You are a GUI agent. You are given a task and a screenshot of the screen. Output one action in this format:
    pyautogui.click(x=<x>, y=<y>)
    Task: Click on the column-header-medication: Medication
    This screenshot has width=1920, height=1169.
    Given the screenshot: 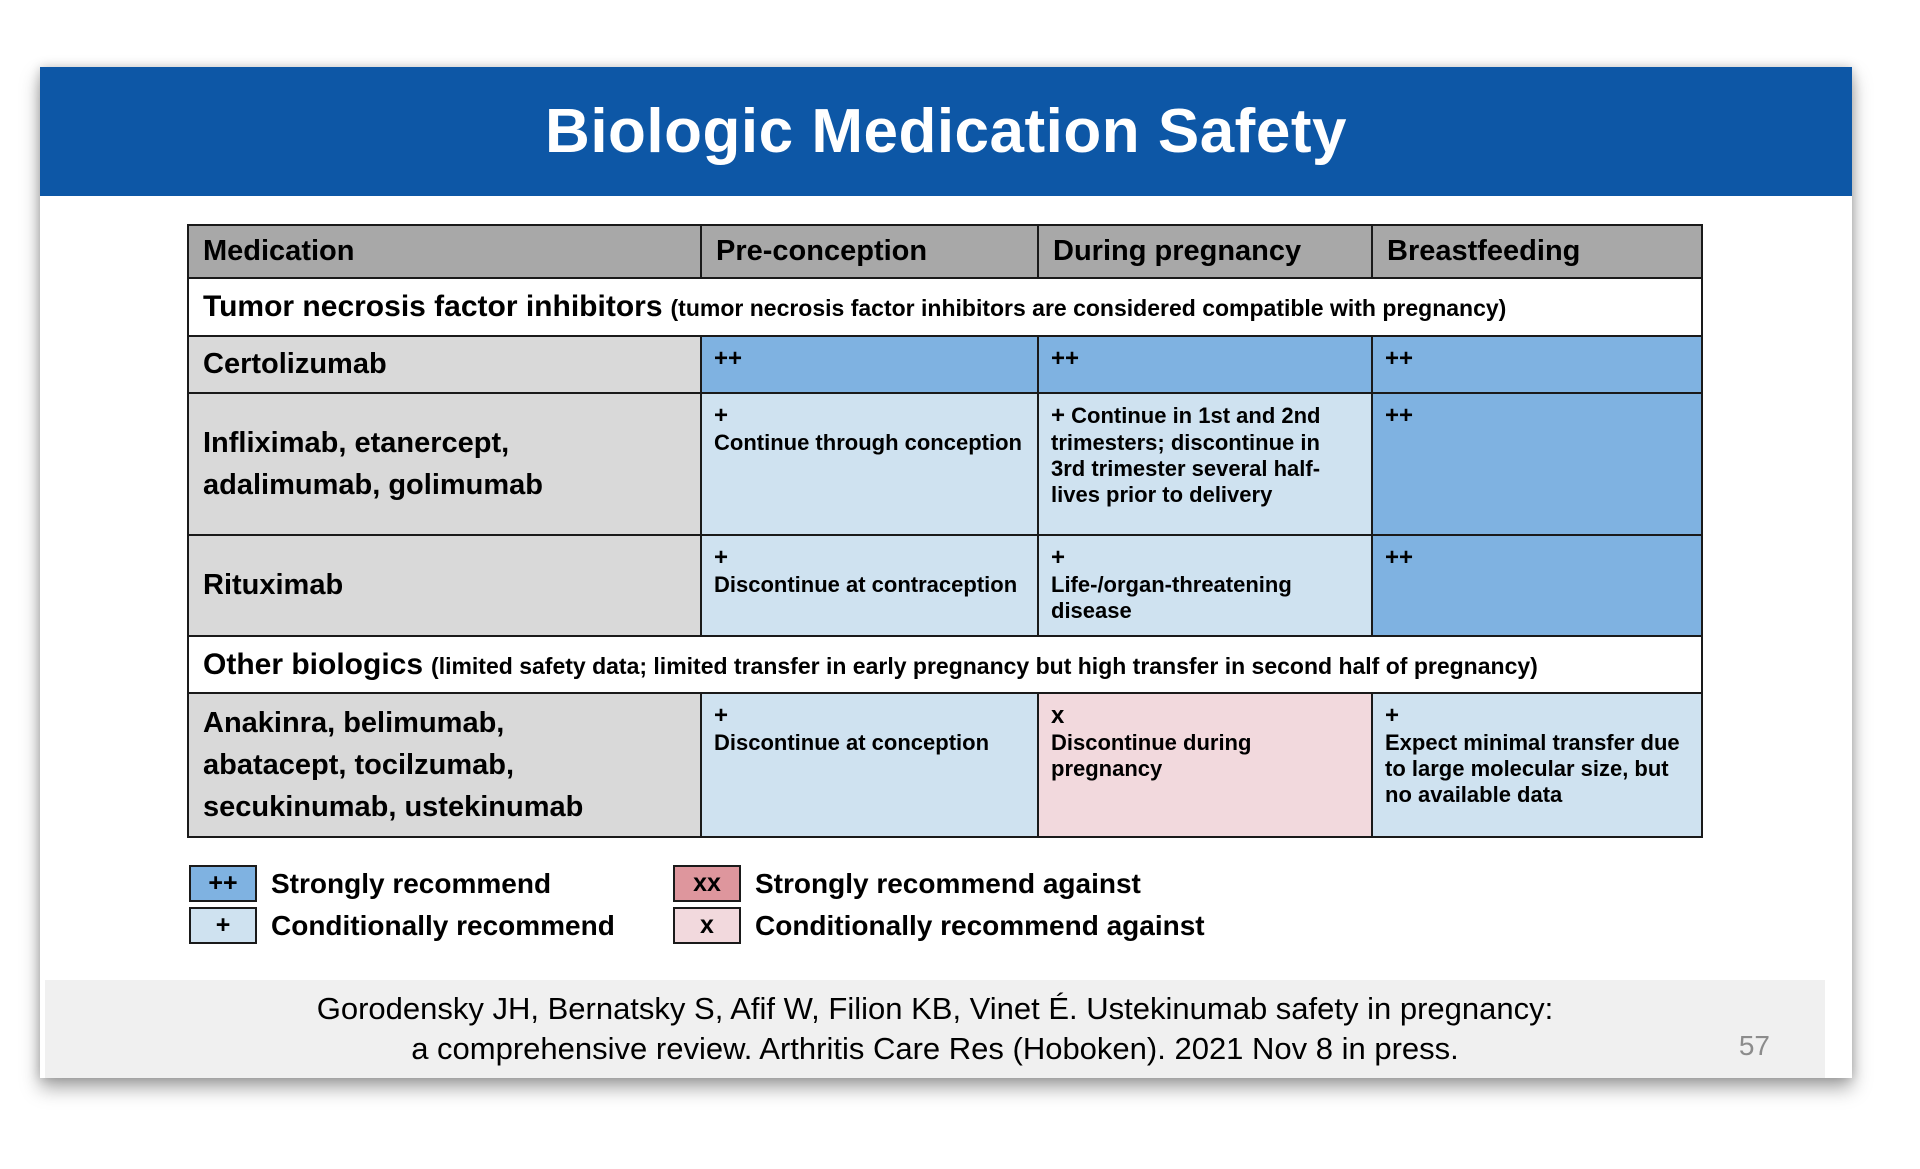 What is the action you would take?
    pyautogui.click(x=444, y=251)
    